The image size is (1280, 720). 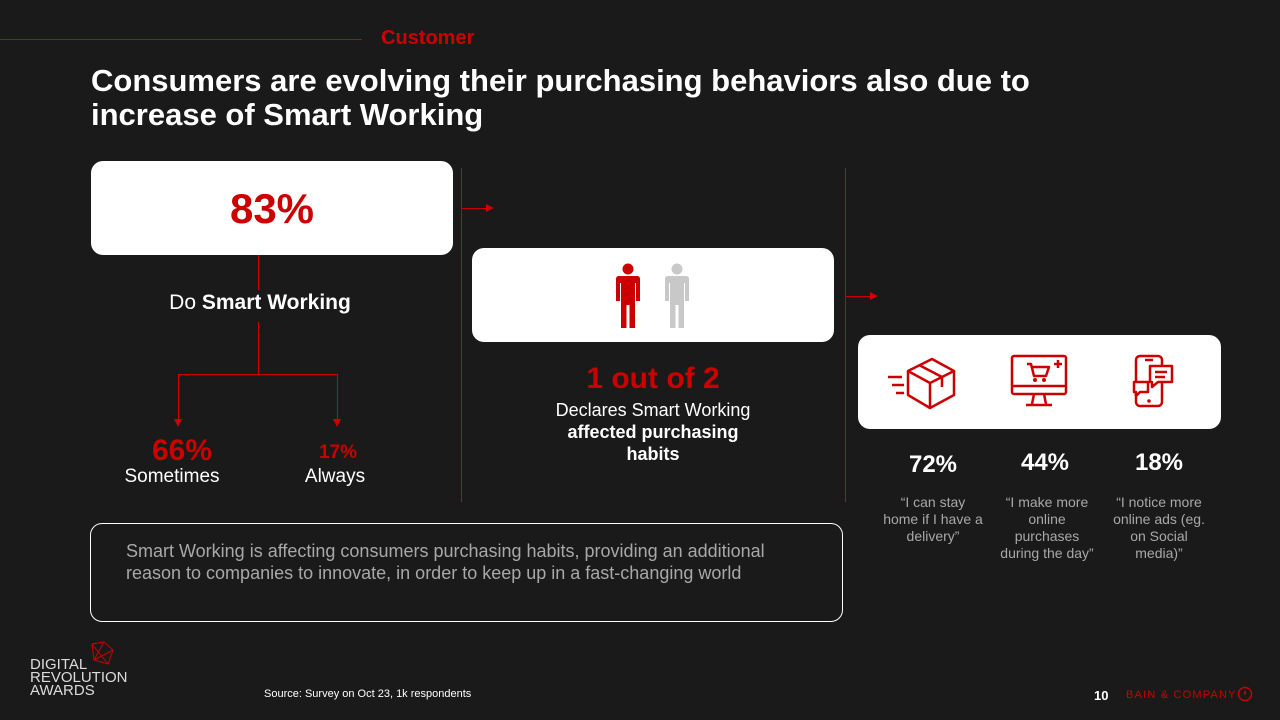 What do you see at coordinates (337, 397) in the screenshot?
I see `connector-right-branch` at bounding box center [337, 397].